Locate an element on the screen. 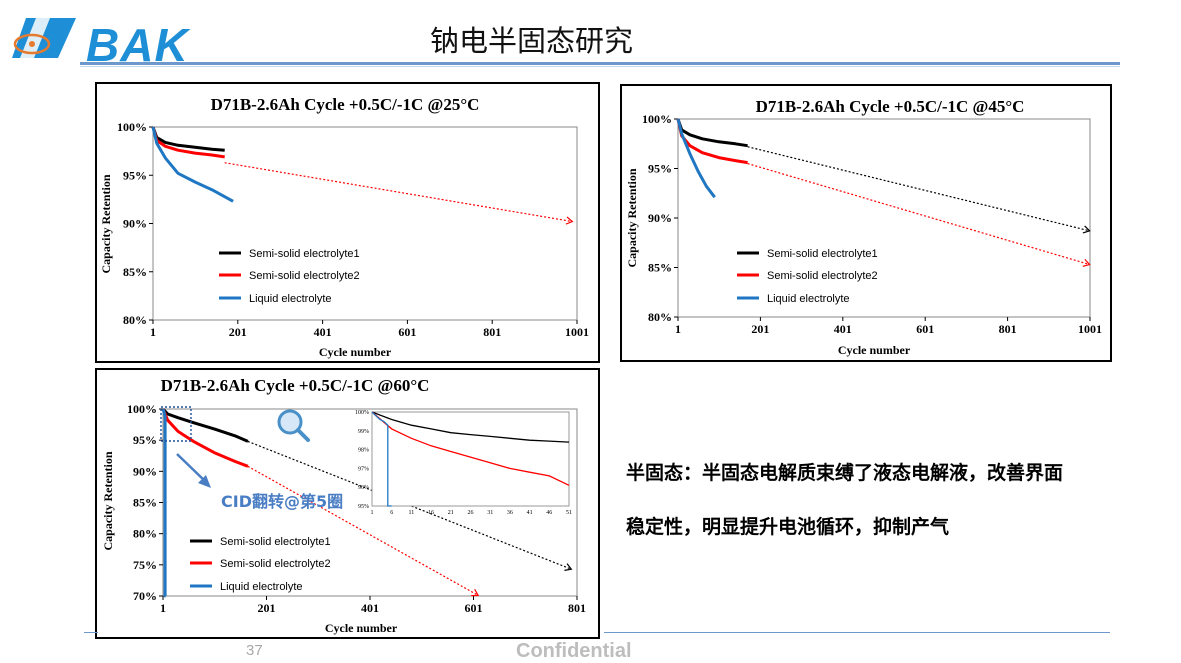 This screenshot has height=663, width=1181. note-line-1: 半固态：半固态电解质束缚了液态电解液，改善界面 is located at coordinates (845, 473).